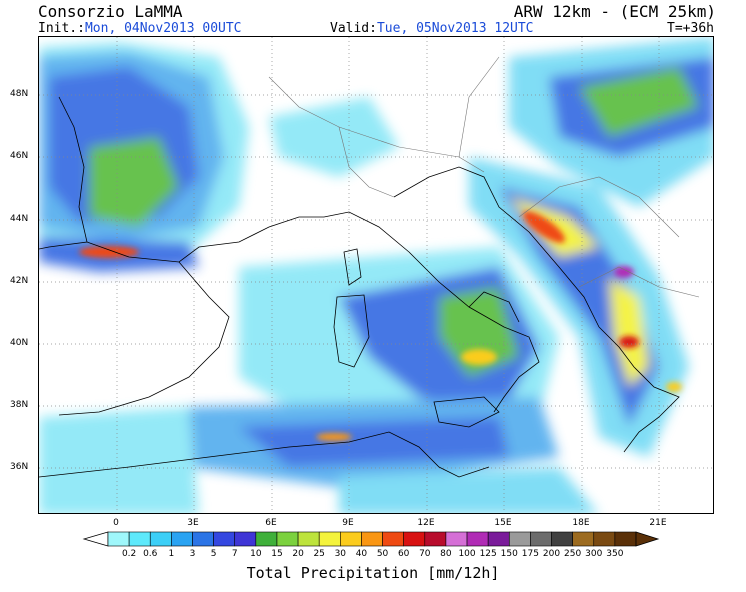 The image size is (746, 592). What do you see at coordinates (614, 11) in the screenshot?
I see `model-title: ARW 12km - (ECM 25km)` at bounding box center [614, 11].